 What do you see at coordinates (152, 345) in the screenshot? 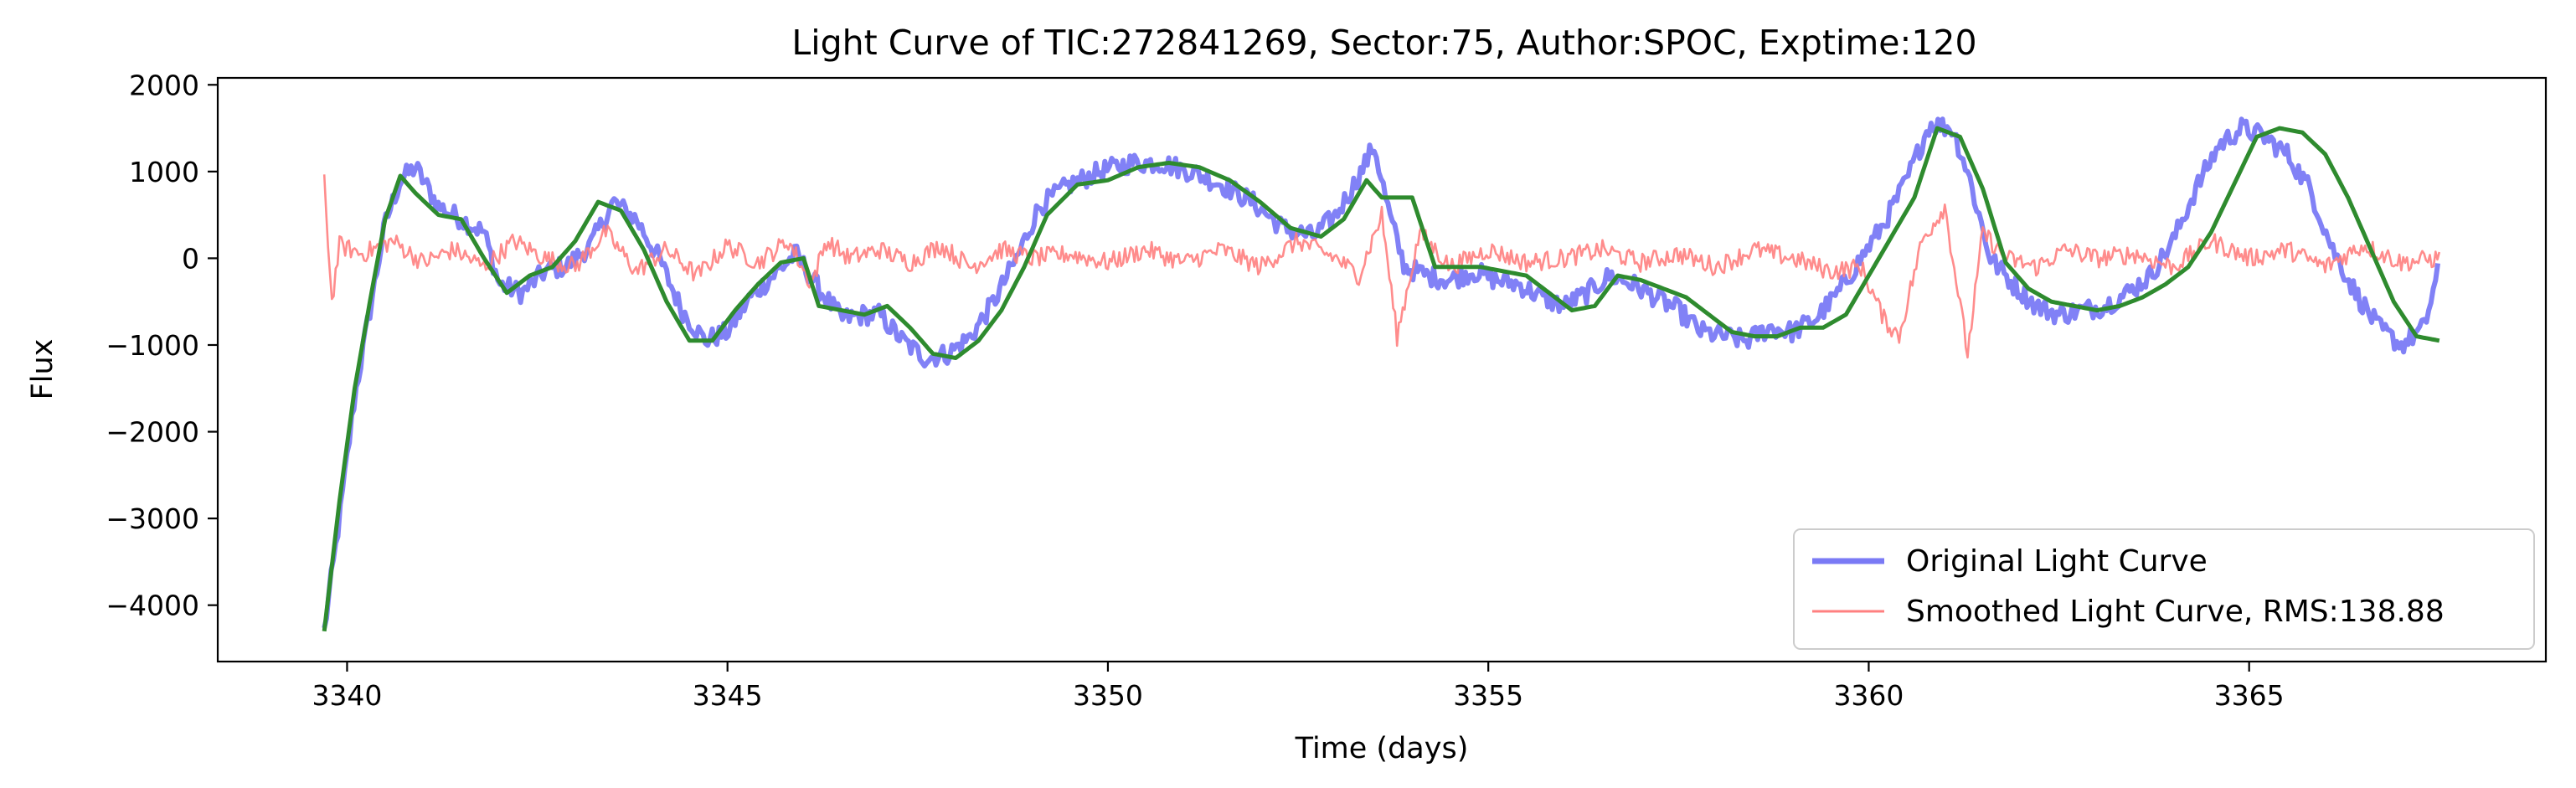
I see `y-tick-label: −1000` at bounding box center [152, 345].